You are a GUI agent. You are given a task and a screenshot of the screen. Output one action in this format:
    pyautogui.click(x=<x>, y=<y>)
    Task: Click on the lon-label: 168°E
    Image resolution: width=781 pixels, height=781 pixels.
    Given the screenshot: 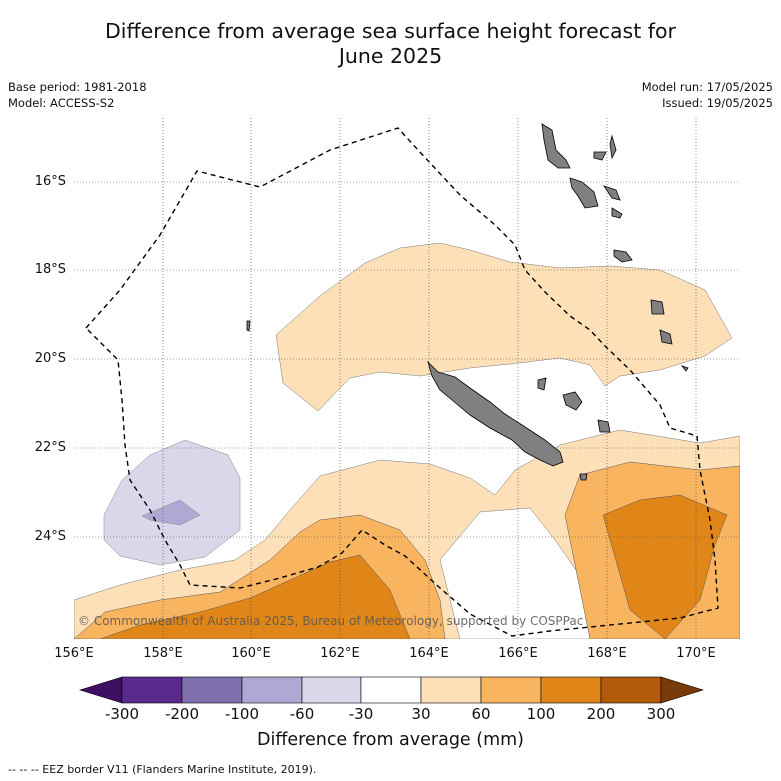 What is the action you would take?
    pyautogui.click(x=607, y=653)
    